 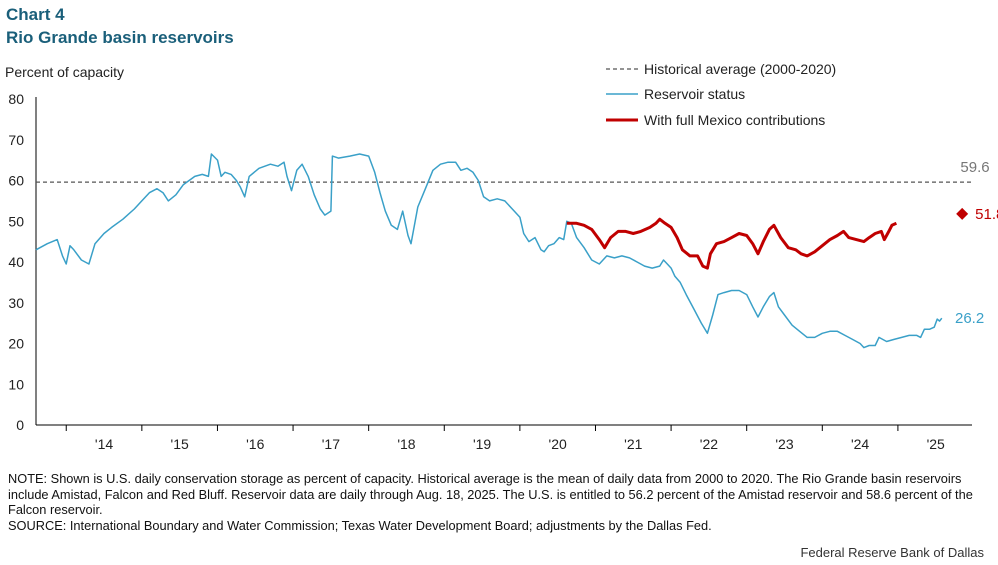 What do you see at coordinates (694, 94) in the screenshot?
I see `legend-reservoir-label: Reservoir status` at bounding box center [694, 94].